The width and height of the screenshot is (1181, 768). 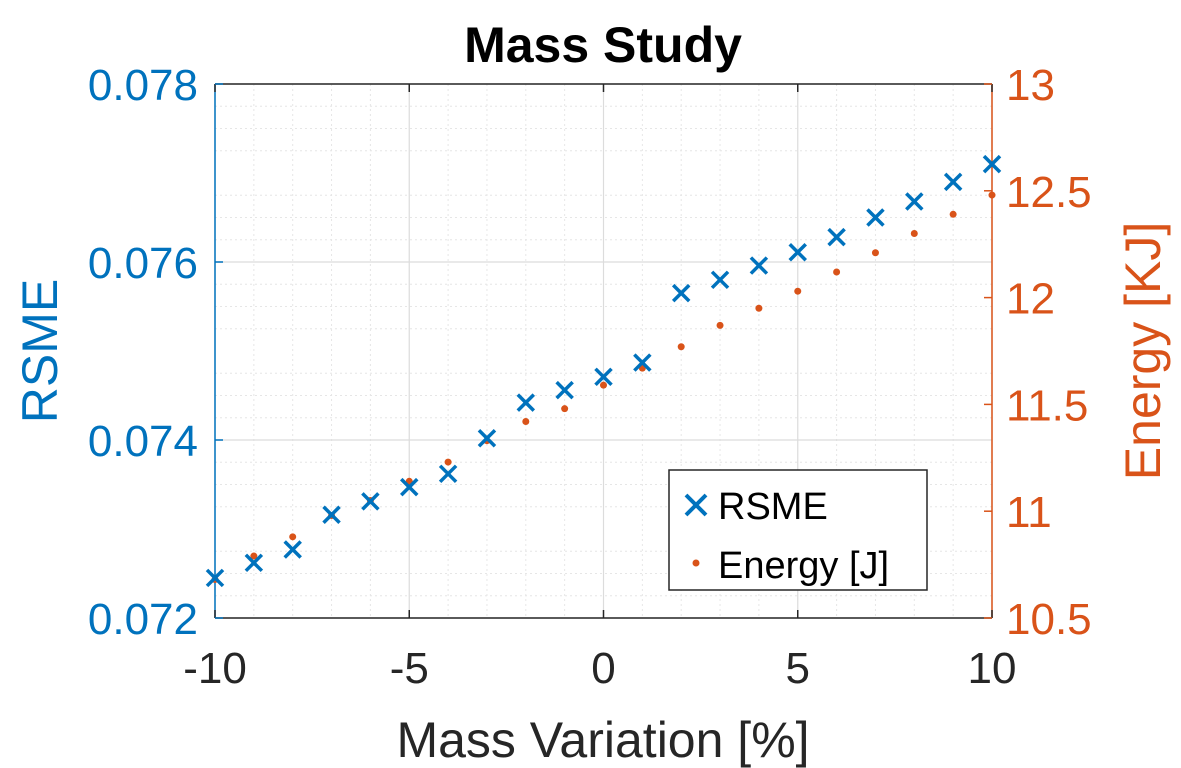 I want to click on y-left-axis-label: RSME, so click(x=40, y=351).